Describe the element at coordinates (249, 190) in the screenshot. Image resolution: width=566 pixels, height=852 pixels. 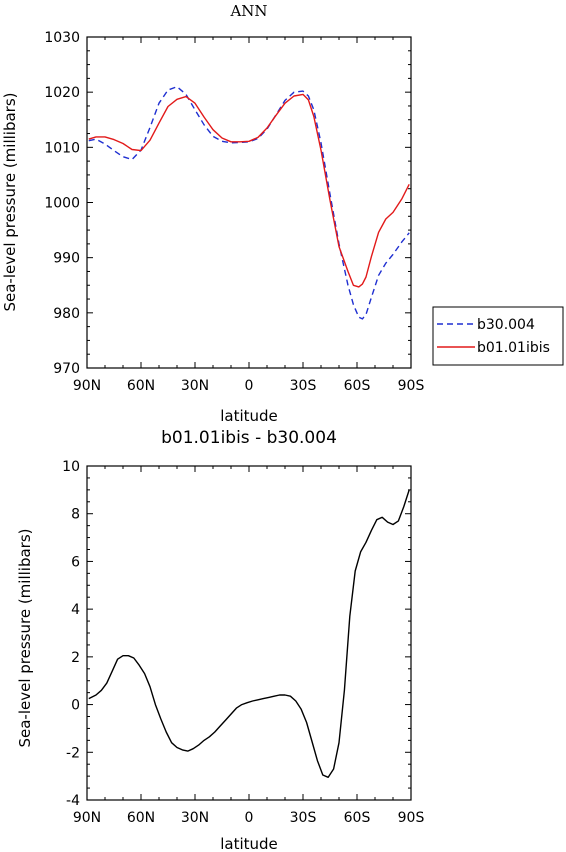
I see `series-line-b01-01ibis` at that location.